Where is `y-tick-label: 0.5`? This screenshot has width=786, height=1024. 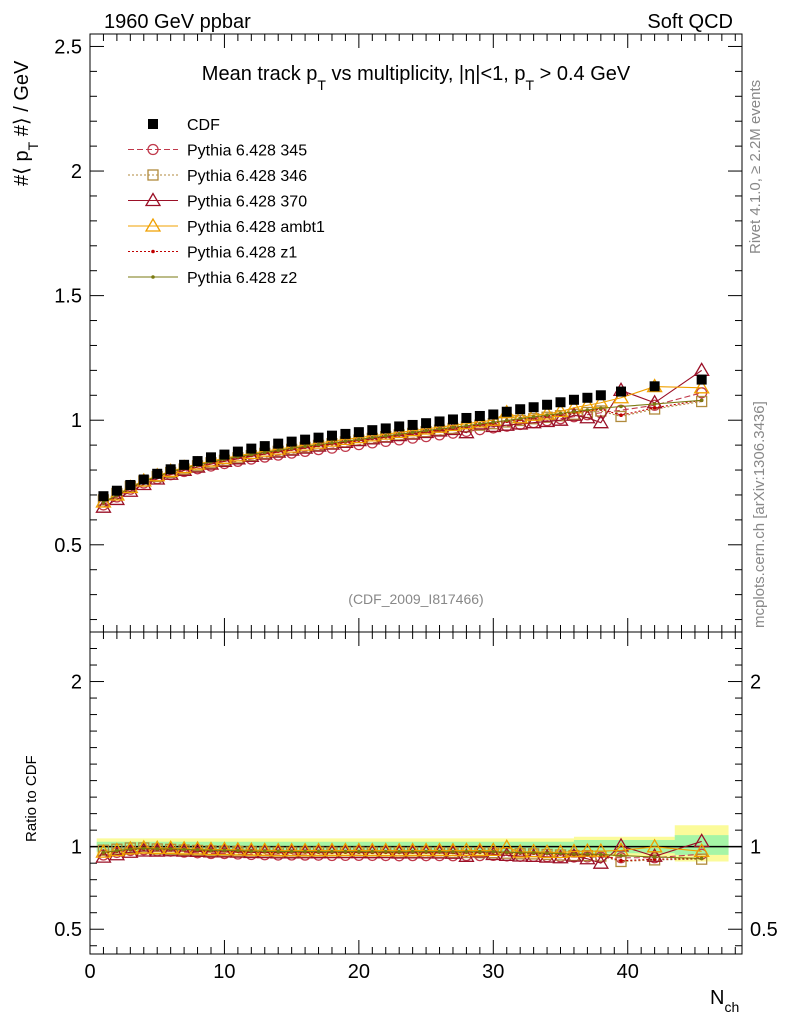 y-tick-label: 0.5 is located at coordinates (68, 546).